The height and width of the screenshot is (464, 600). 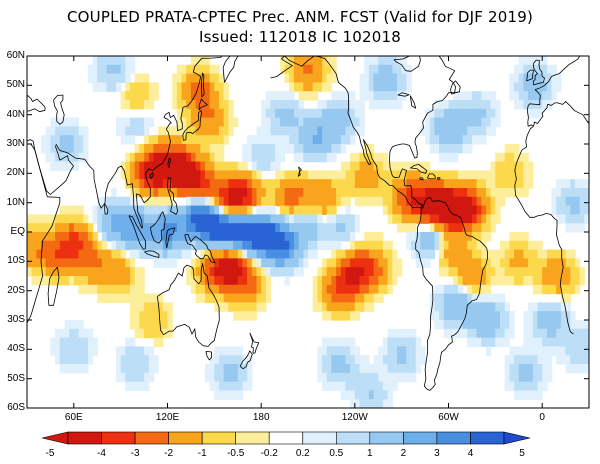 I want to click on colorbar-label: -5, so click(x=50, y=453).